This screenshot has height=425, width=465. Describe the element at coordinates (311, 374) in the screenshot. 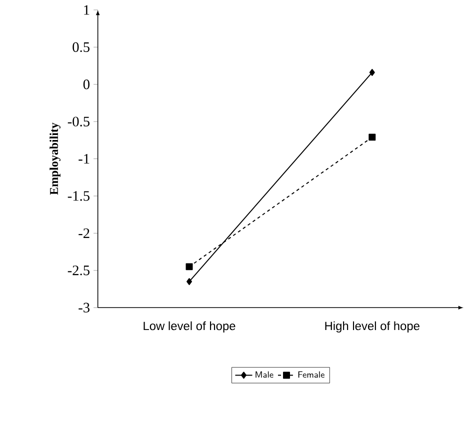

I see `legend-label: Female` at that location.